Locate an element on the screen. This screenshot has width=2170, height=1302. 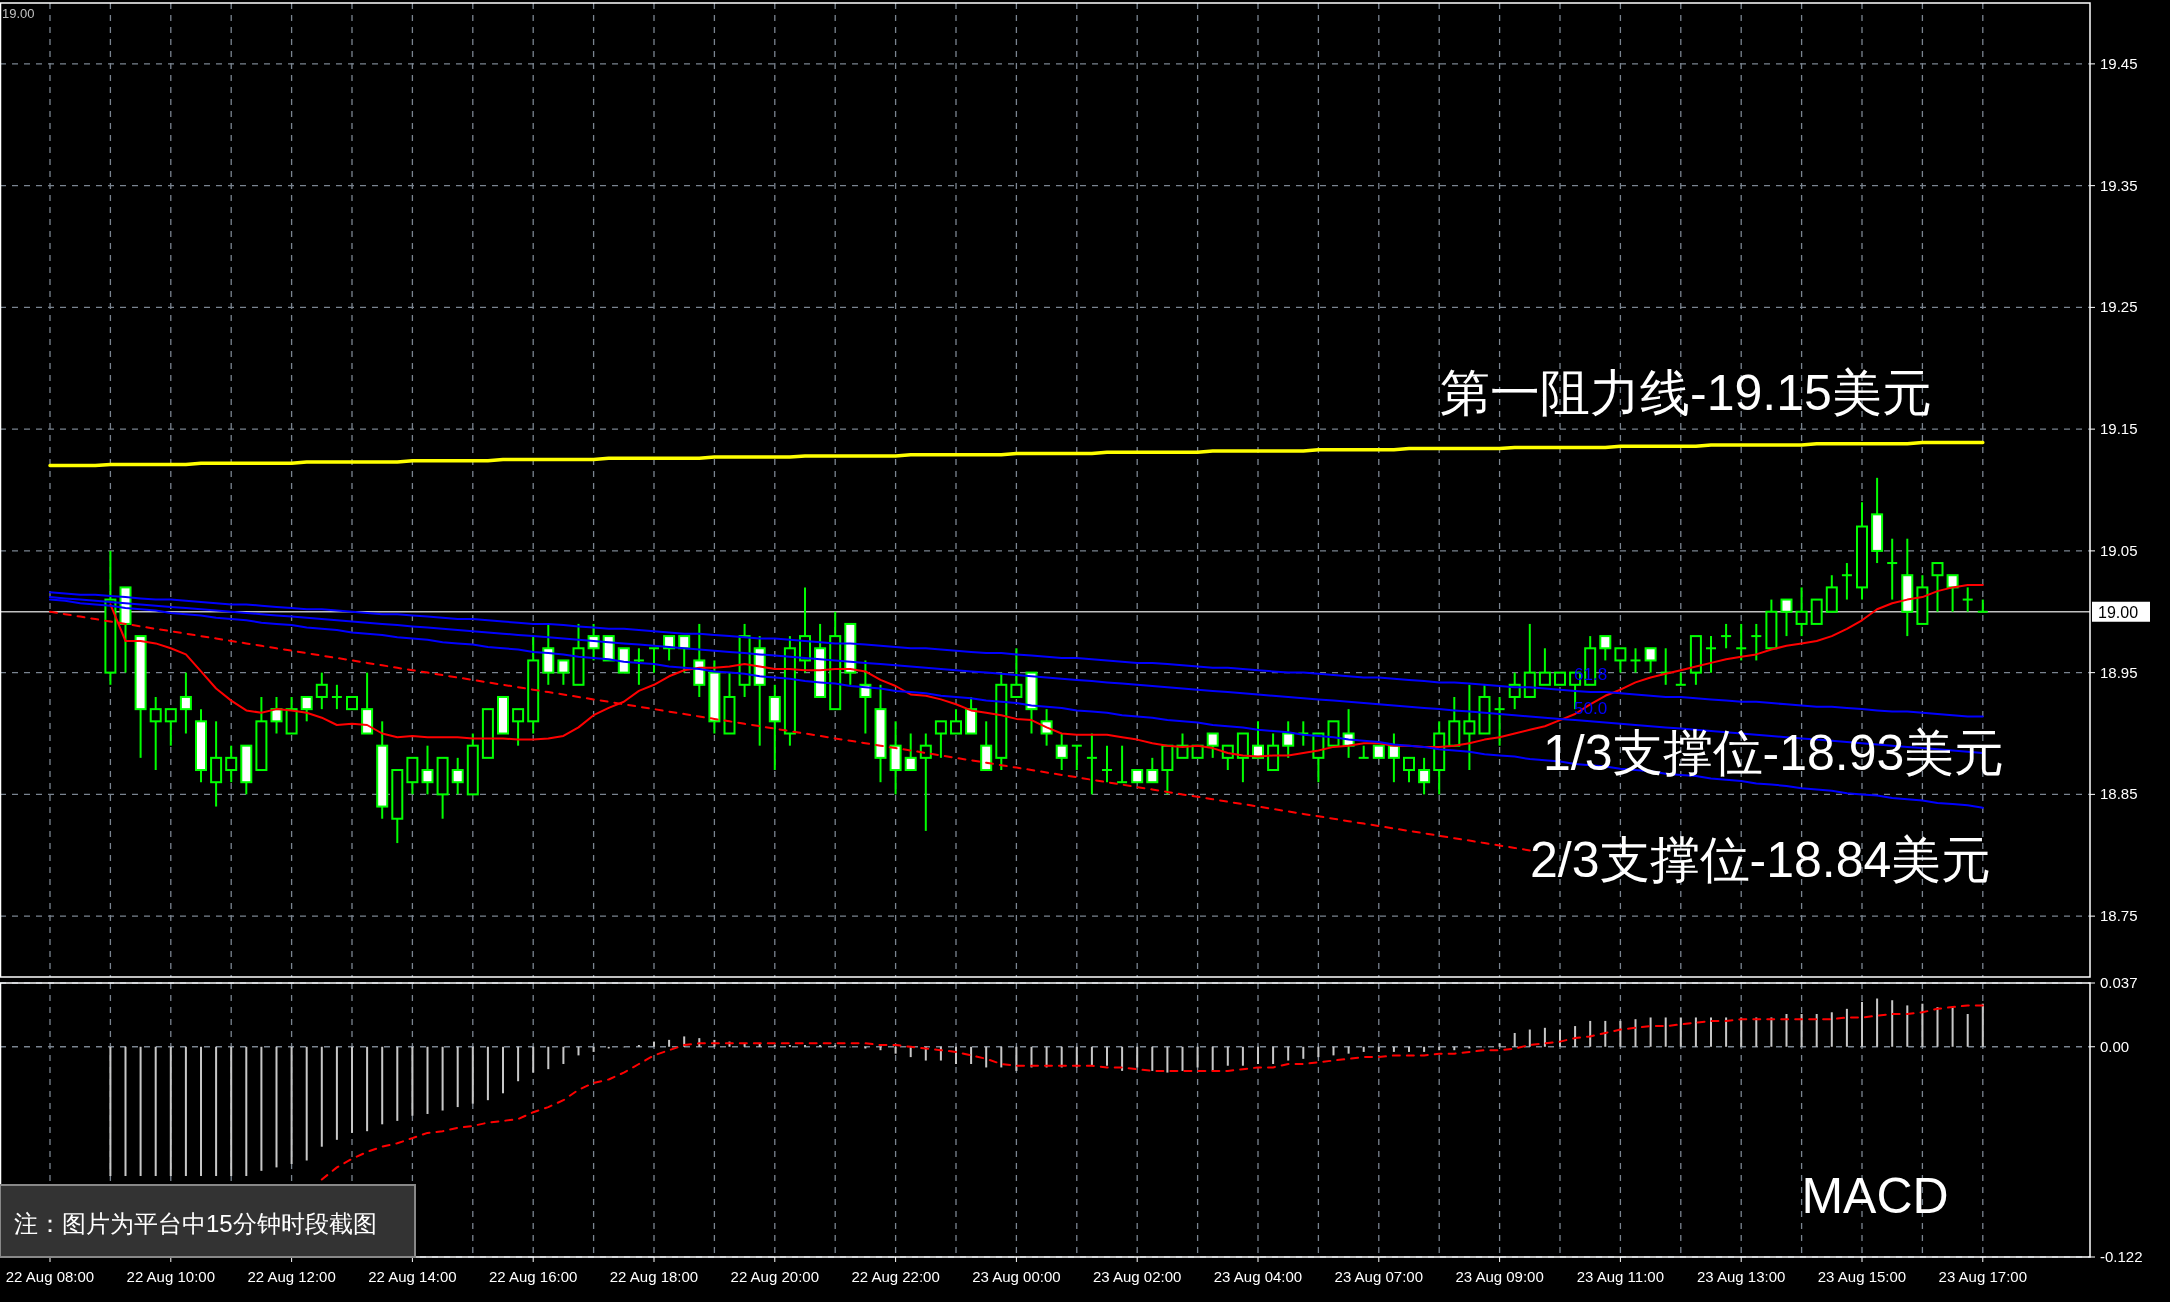
y-tick-label: 19.25 is located at coordinates (2119, 307).